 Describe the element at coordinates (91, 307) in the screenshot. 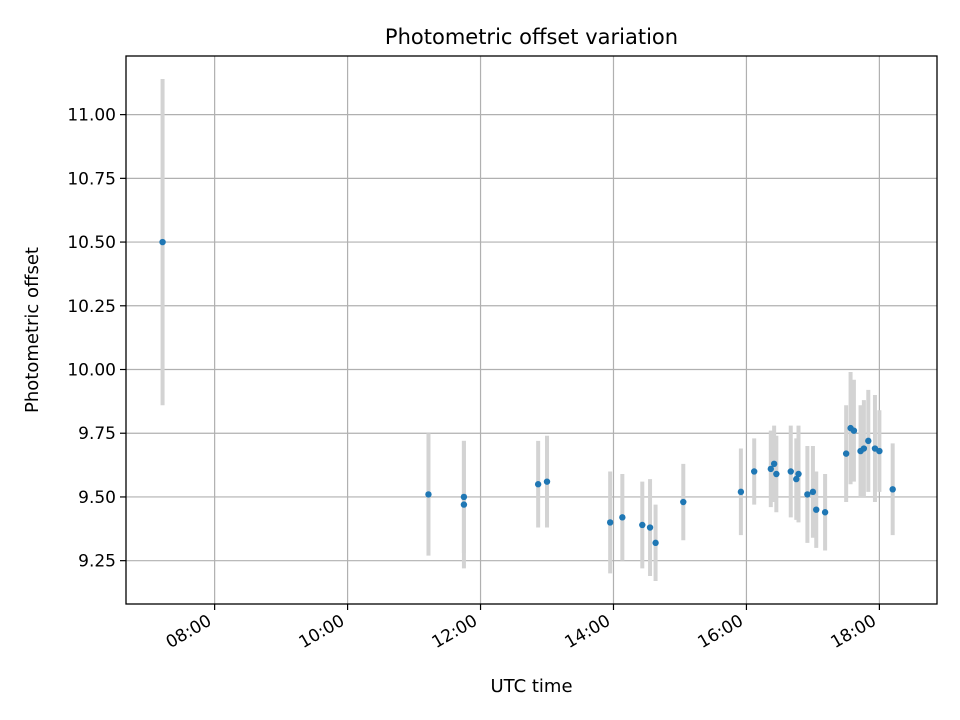

I see `y-tick-label: 10.25` at that location.